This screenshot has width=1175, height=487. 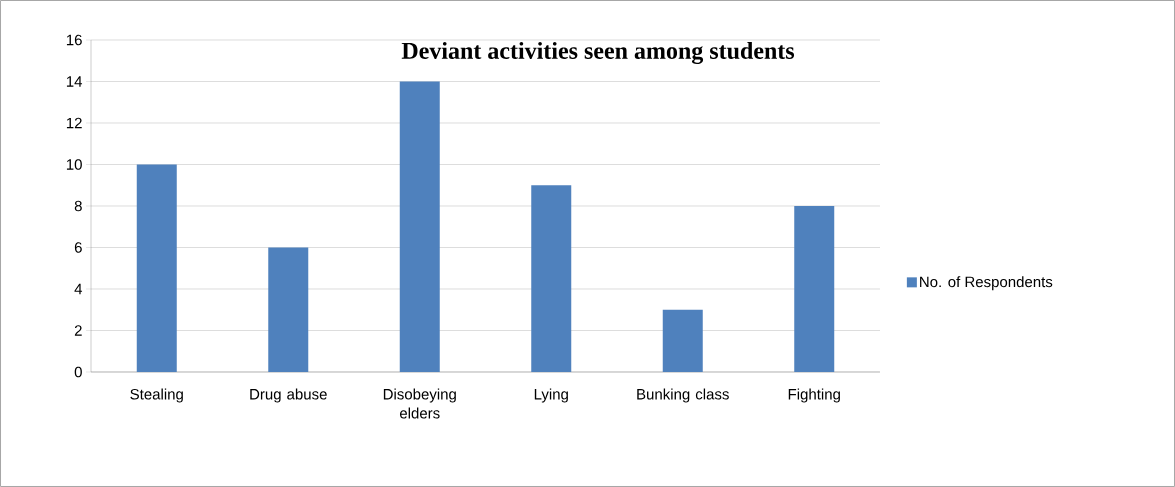 I want to click on y-tick-label: 8, so click(x=78, y=206).